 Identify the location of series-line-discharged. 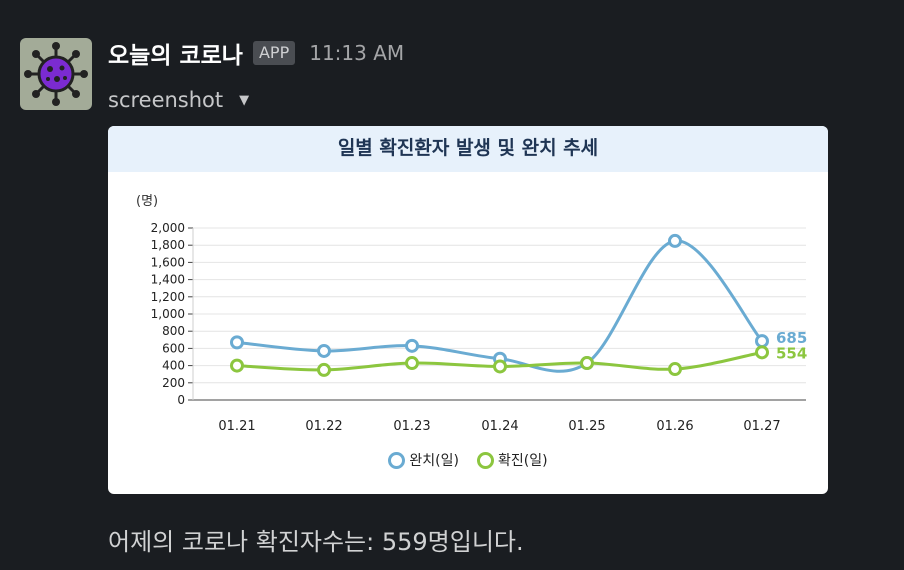
(500, 306).